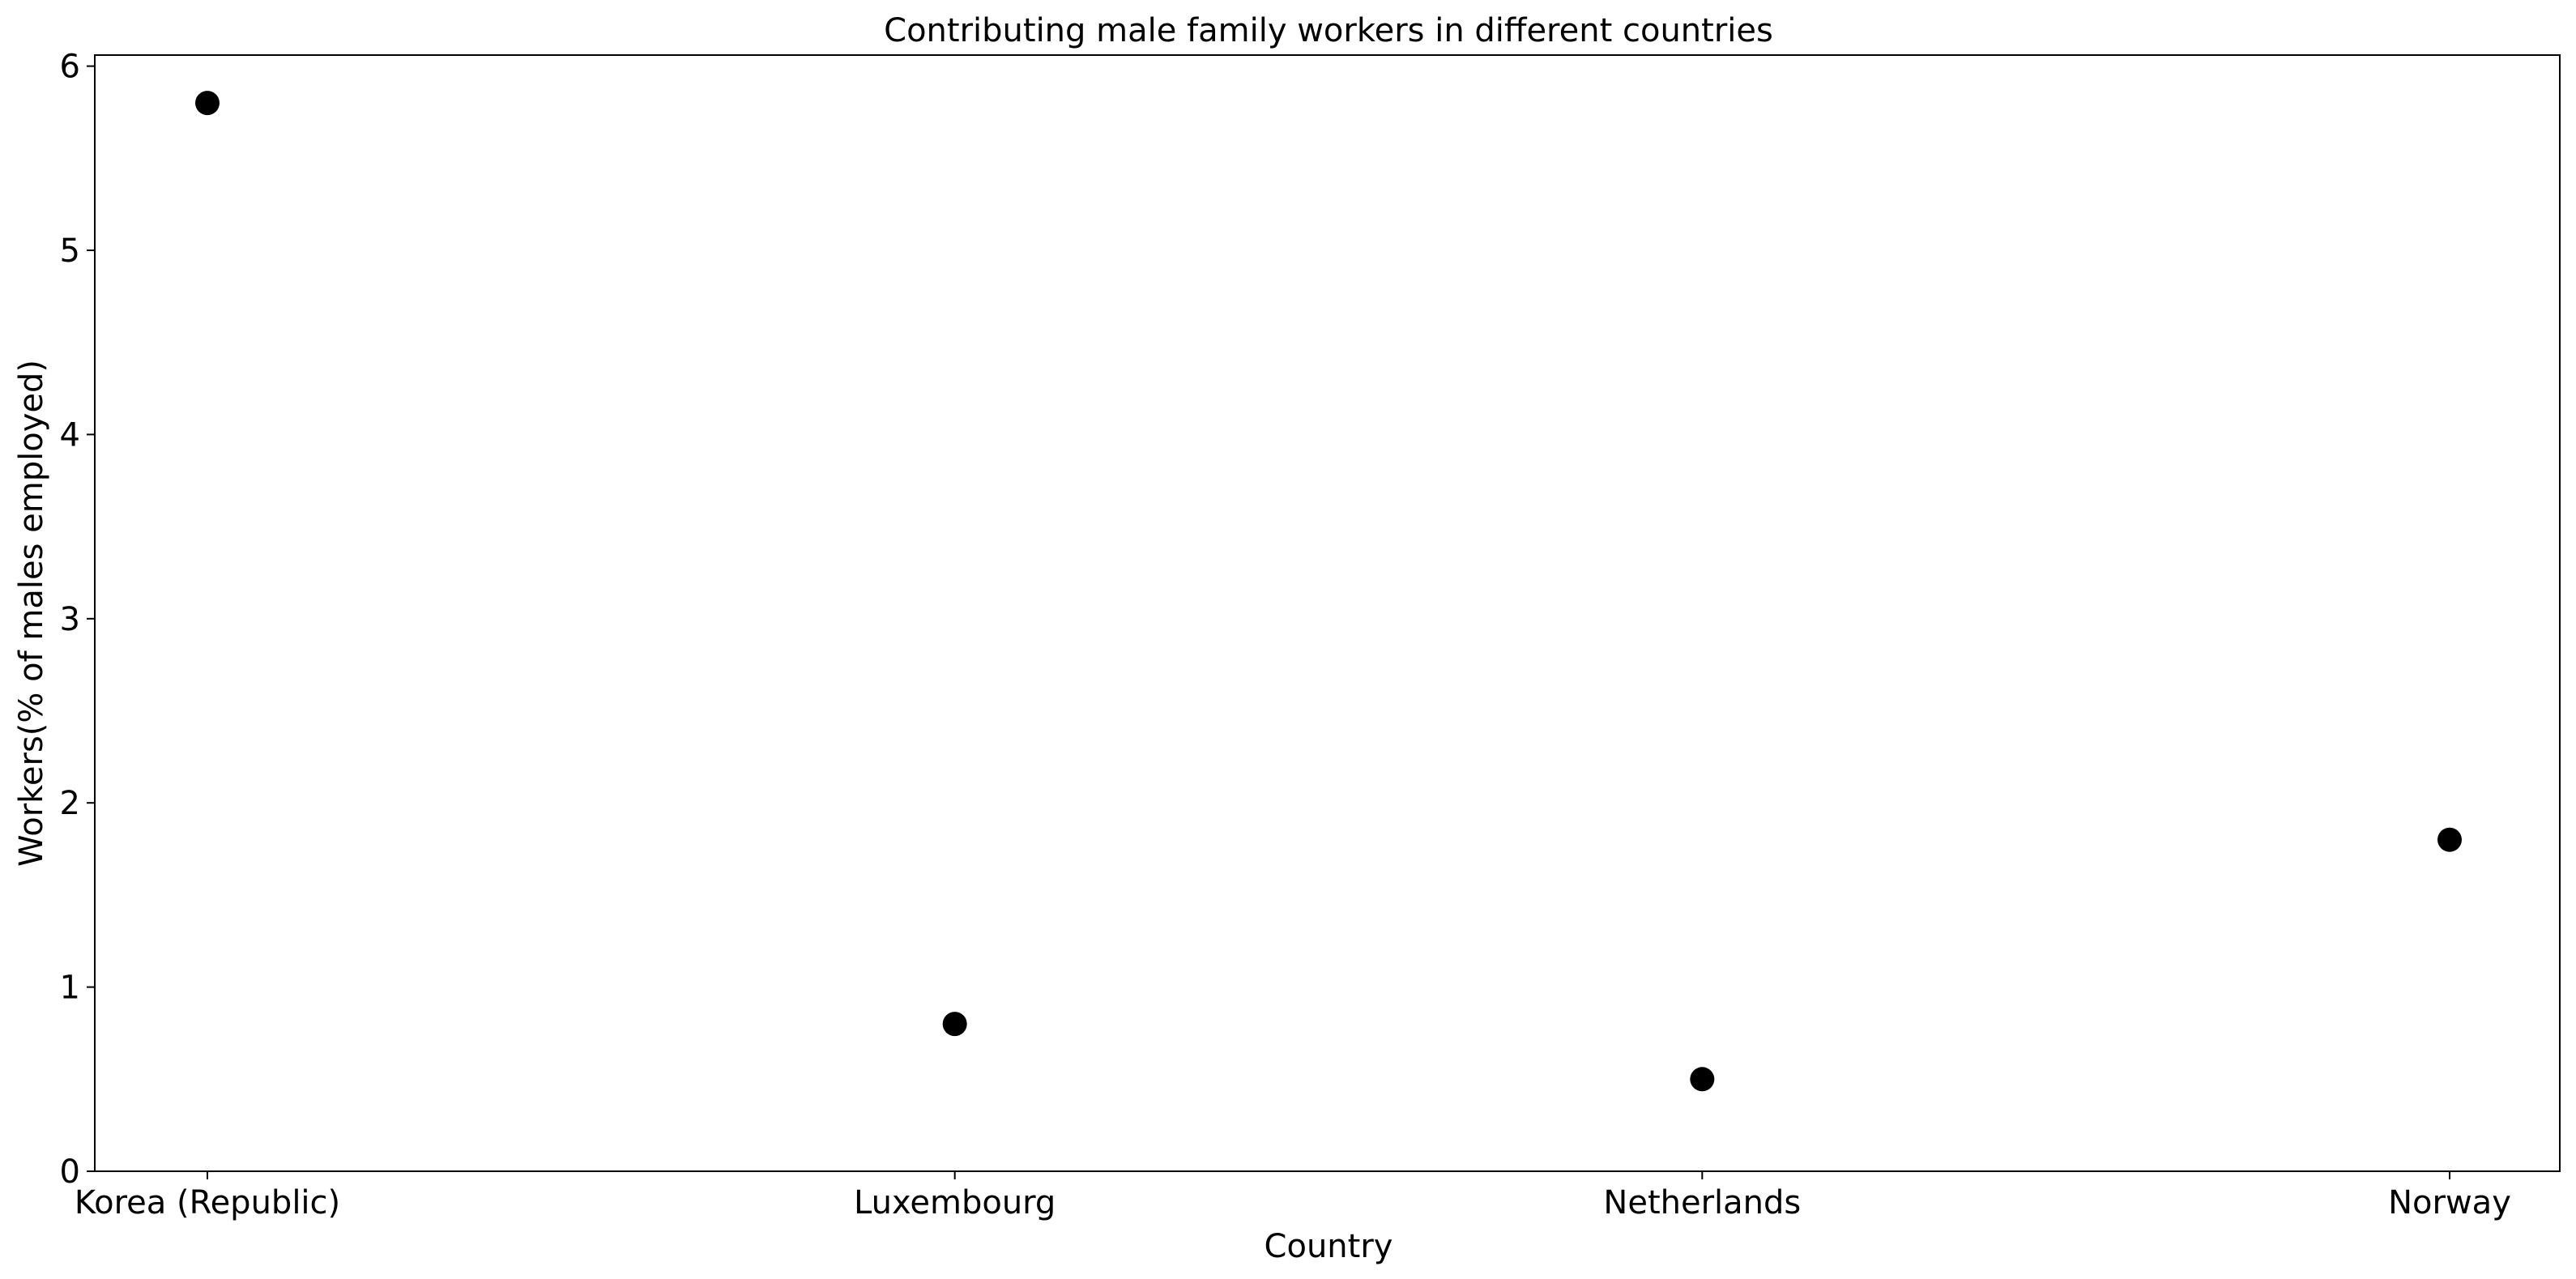 The height and width of the screenshot is (1279, 2576). I want to click on x-tick-label: Korea (Republic), so click(207, 1202).